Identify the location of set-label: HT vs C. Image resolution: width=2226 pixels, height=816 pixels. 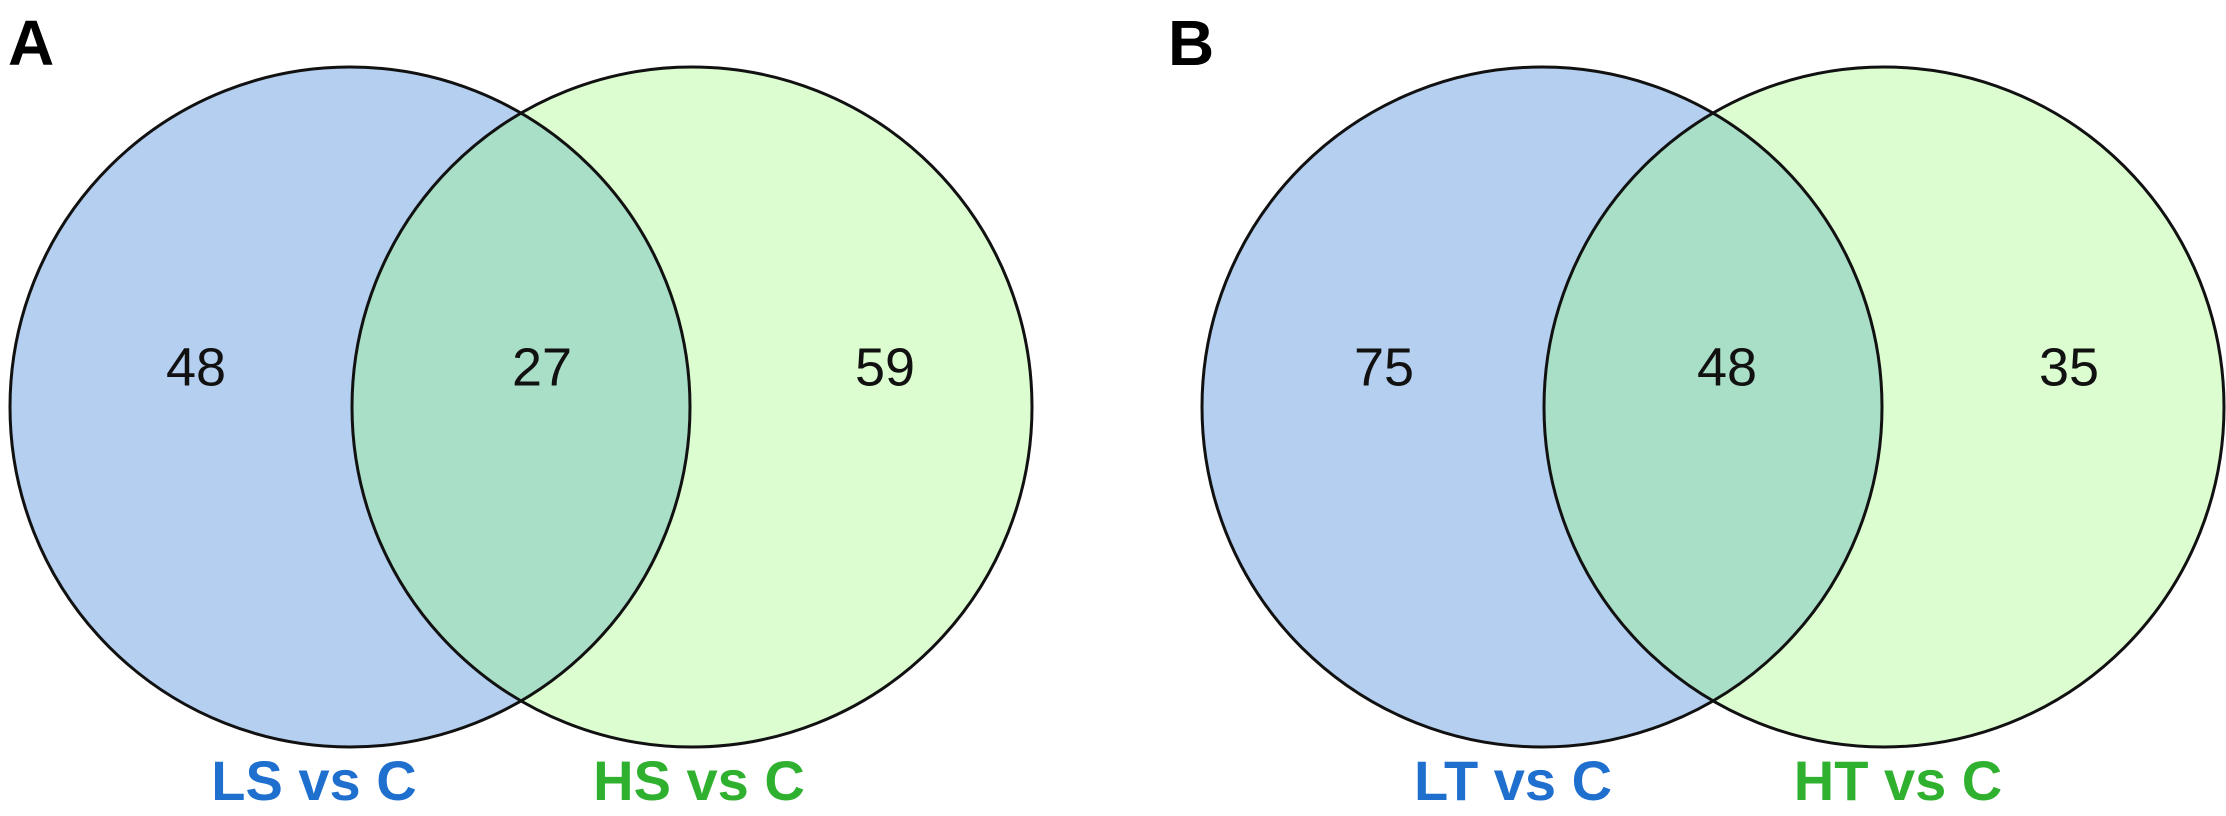
(1898, 780).